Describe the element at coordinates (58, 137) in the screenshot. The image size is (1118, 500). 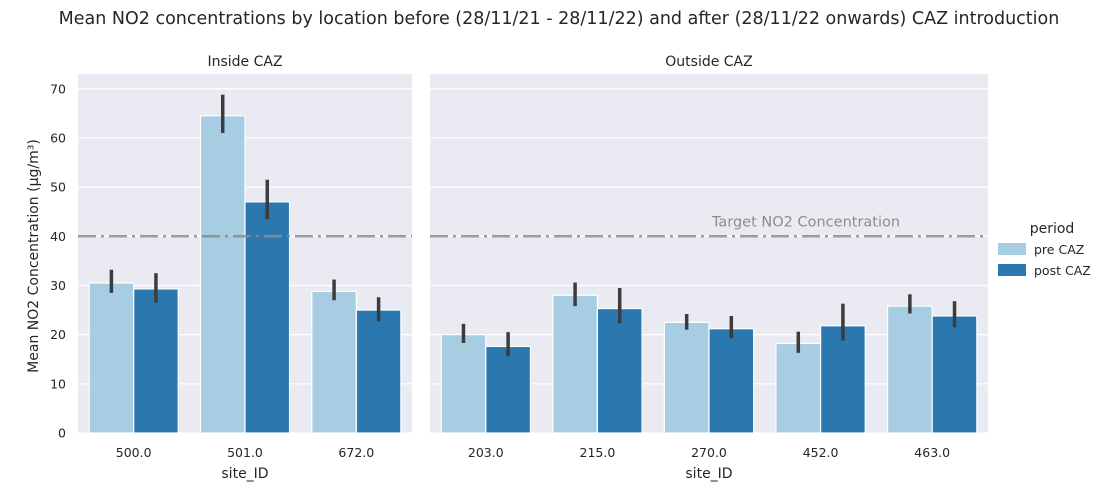
I see `y-tick-label: 60` at that location.